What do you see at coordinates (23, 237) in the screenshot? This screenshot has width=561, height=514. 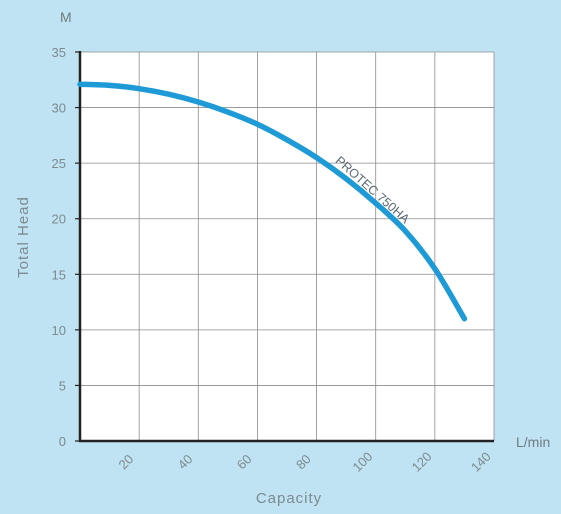 I see `y-axis-title: Total Head` at bounding box center [23, 237].